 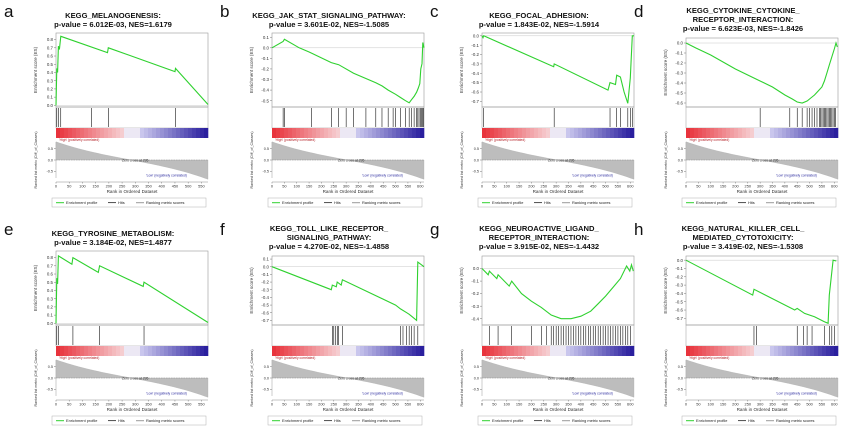 What do you see at coordinates (765, 379) in the screenshot?
I see `zero-cross-label: Zero cross at 295` at bounding box center [765, 379].